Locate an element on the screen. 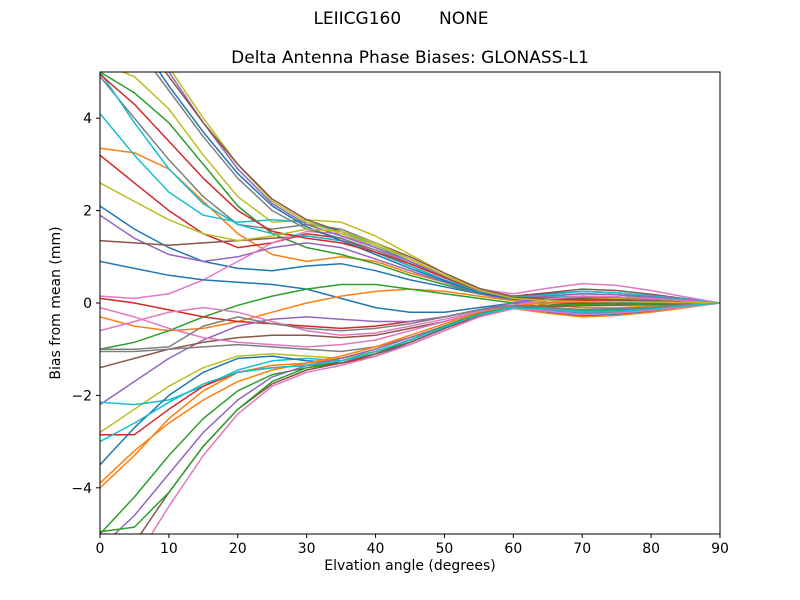 The height and width of the screenshot is (600, 800). y-tick-label: 0 is located at coordinates (87, 304).